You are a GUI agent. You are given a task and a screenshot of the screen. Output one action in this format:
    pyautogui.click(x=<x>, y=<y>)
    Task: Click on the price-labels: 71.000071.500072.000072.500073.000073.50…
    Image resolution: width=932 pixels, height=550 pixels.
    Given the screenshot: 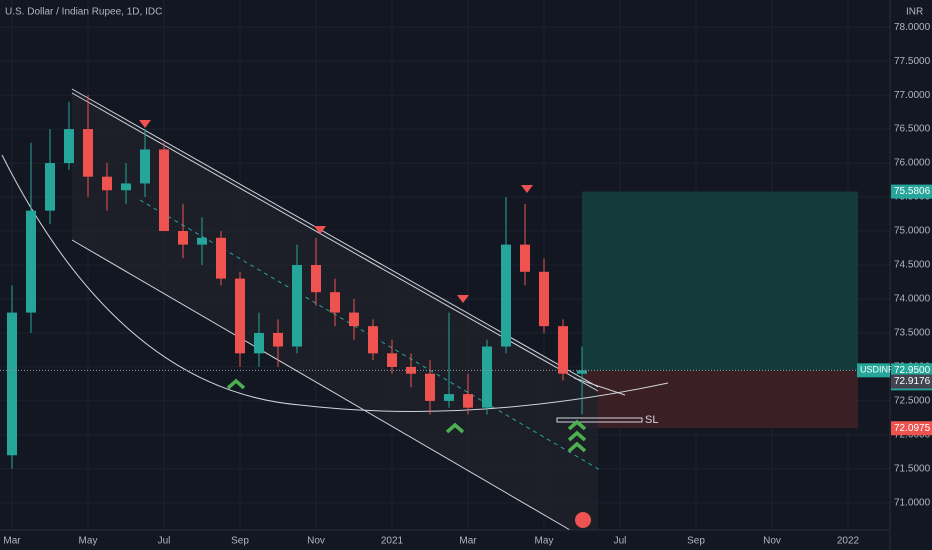 What is the action you would take?
    pyautogui.click(x=894, y=265)
    